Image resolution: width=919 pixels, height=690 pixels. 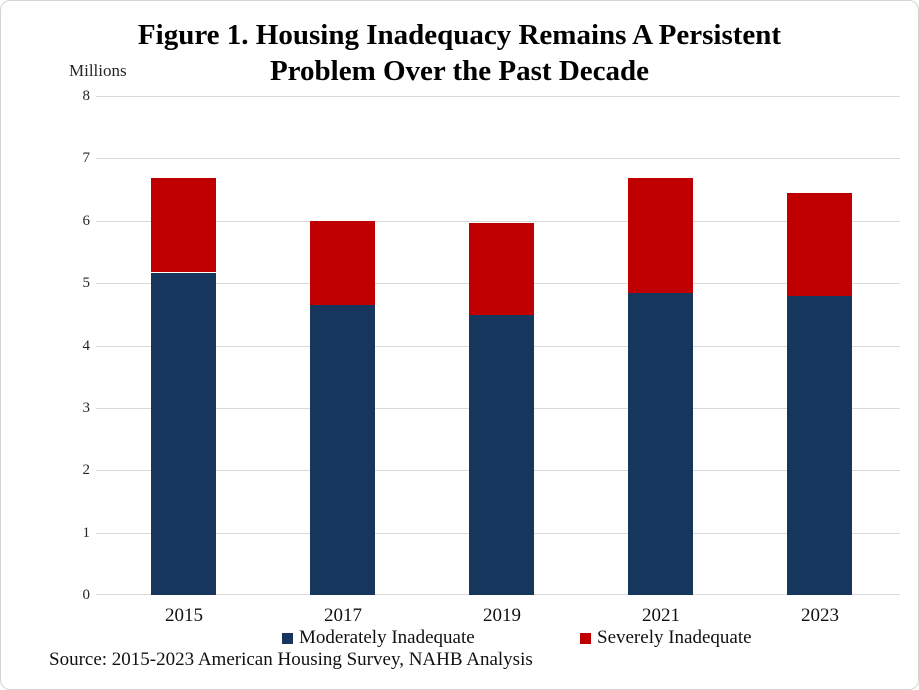 What do you see at coordinates (183, 225) in the screenshot?
I see `bar-segment-2015-severely-inadequate` at bounding box center [183, 225].